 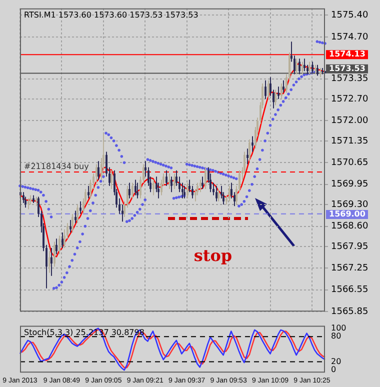 What do you see at coordinates (349, 185) in the screenshot?
I see `y-tick-label: 1569.95` at bounding box center [349, 185].